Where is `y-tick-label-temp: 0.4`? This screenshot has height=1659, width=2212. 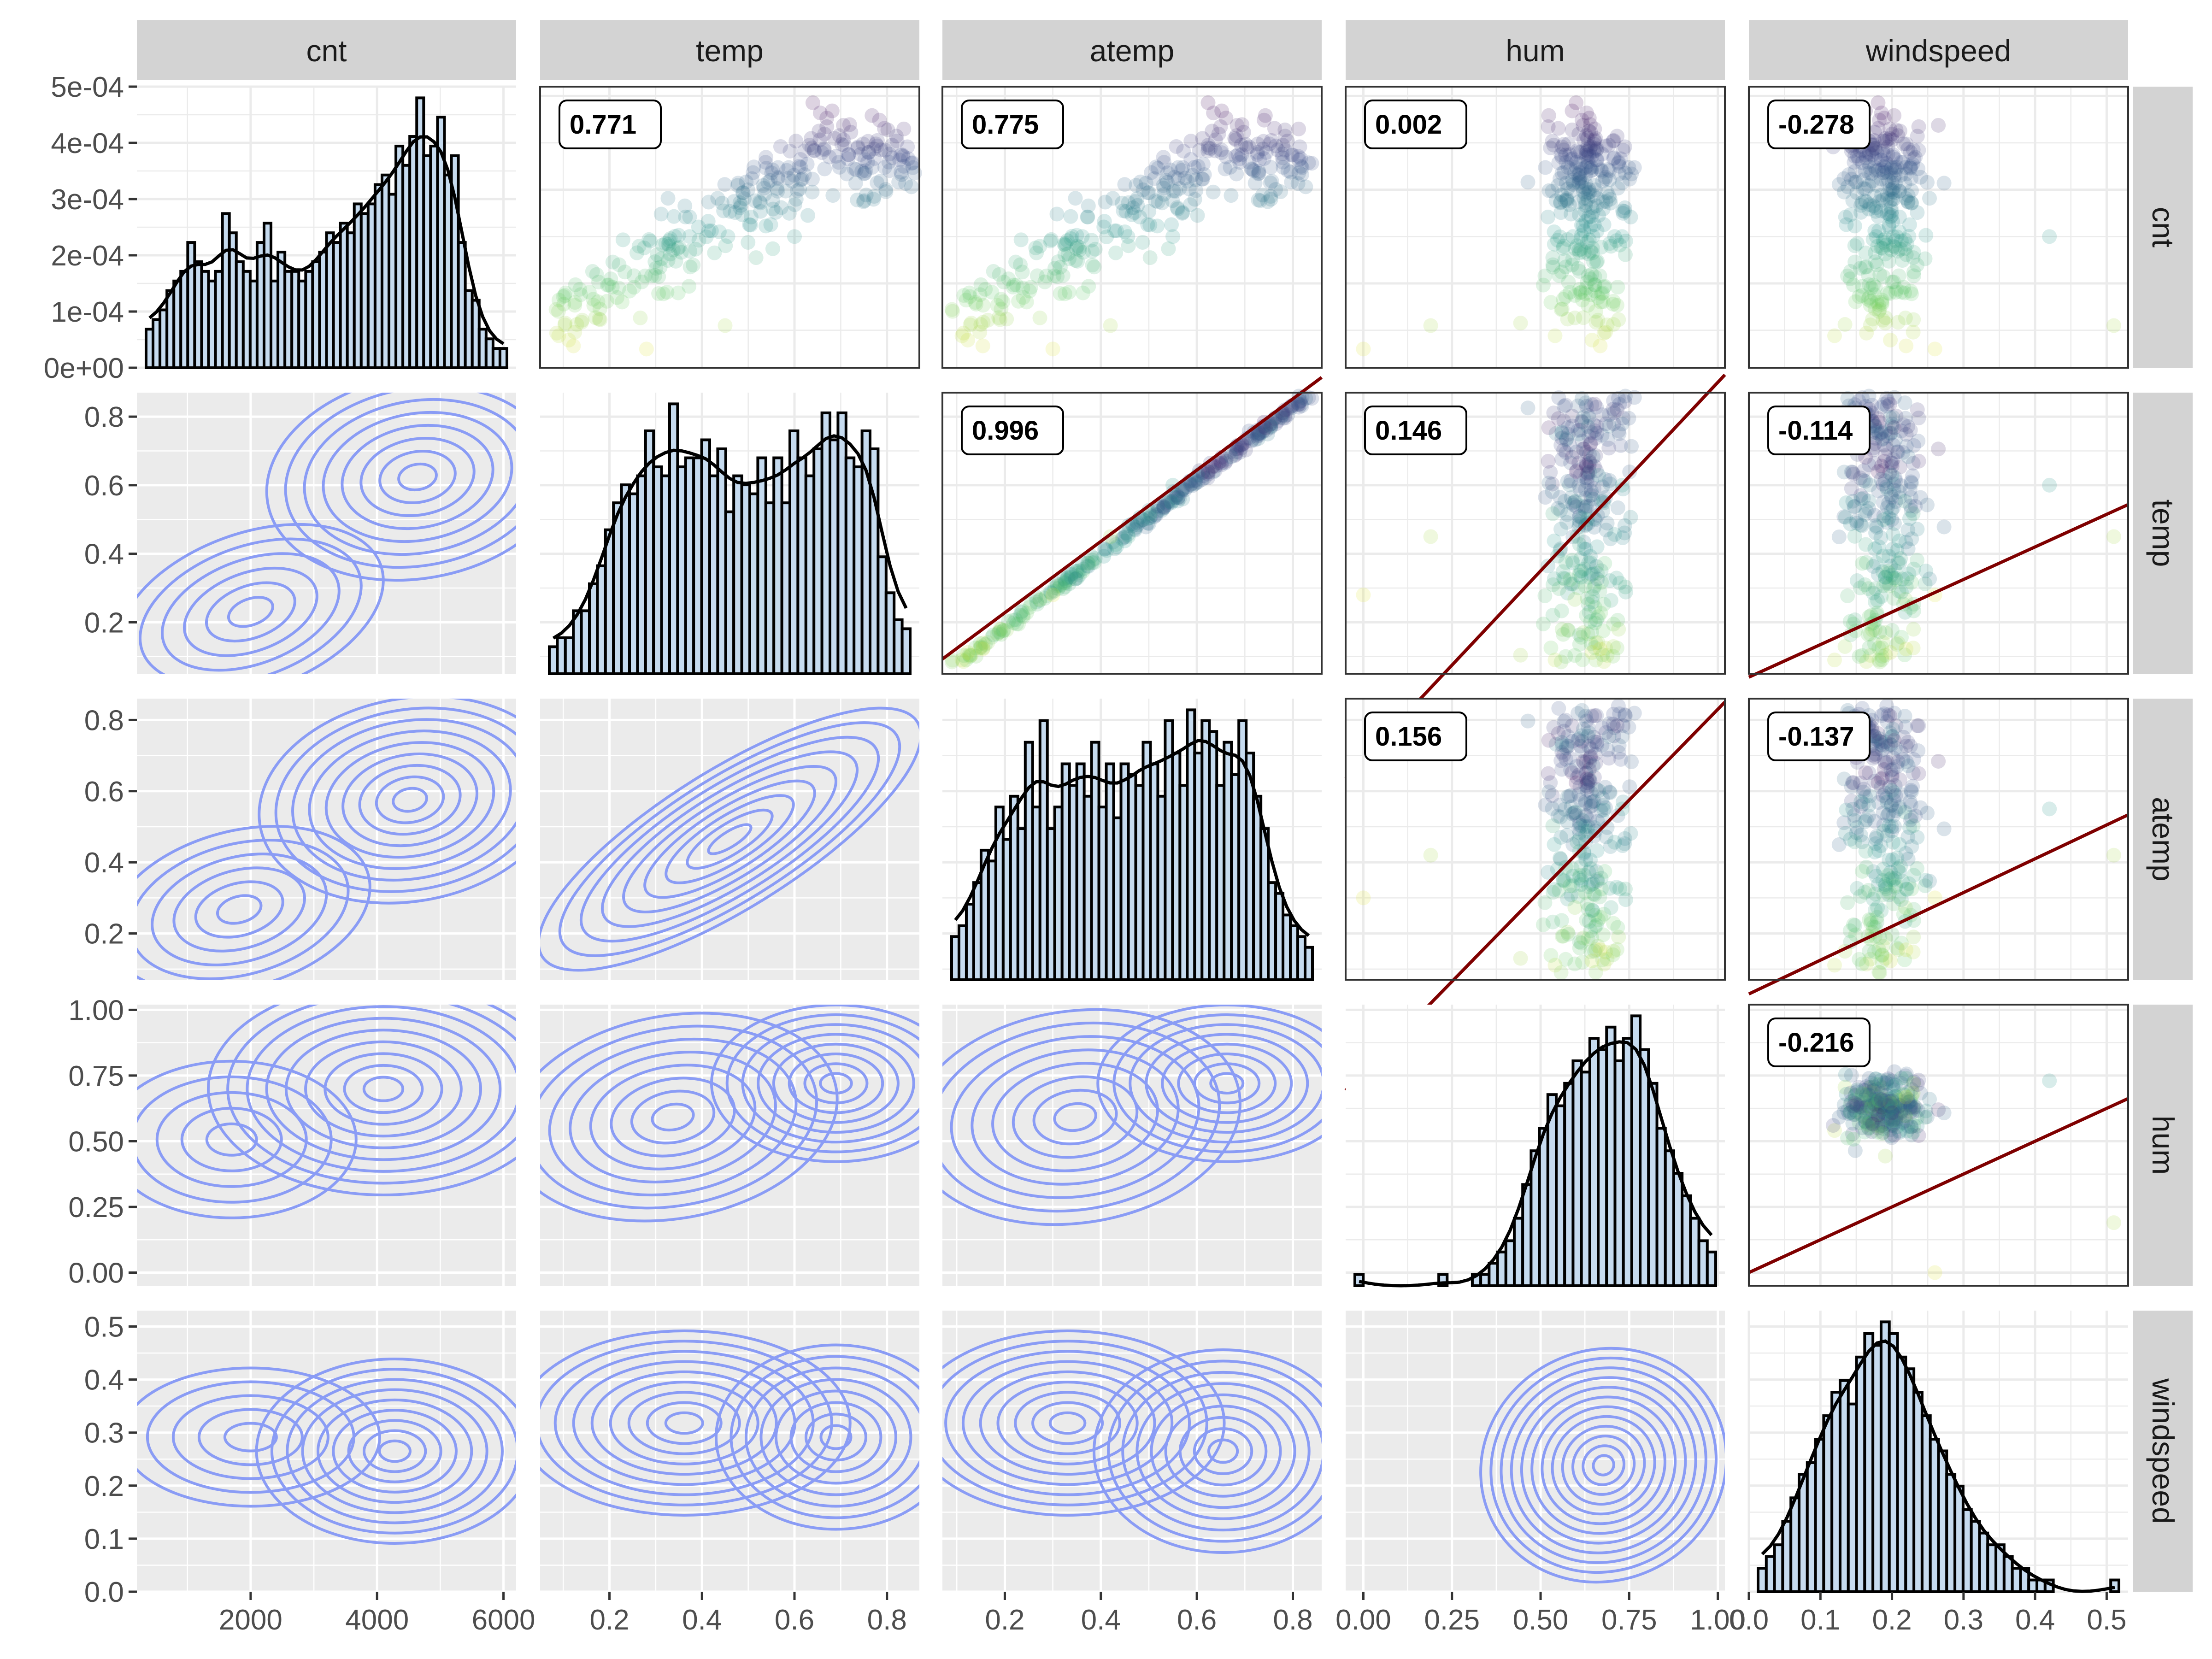 y-tick-label-temp: 0.4 is located at coordinates (104, 555).